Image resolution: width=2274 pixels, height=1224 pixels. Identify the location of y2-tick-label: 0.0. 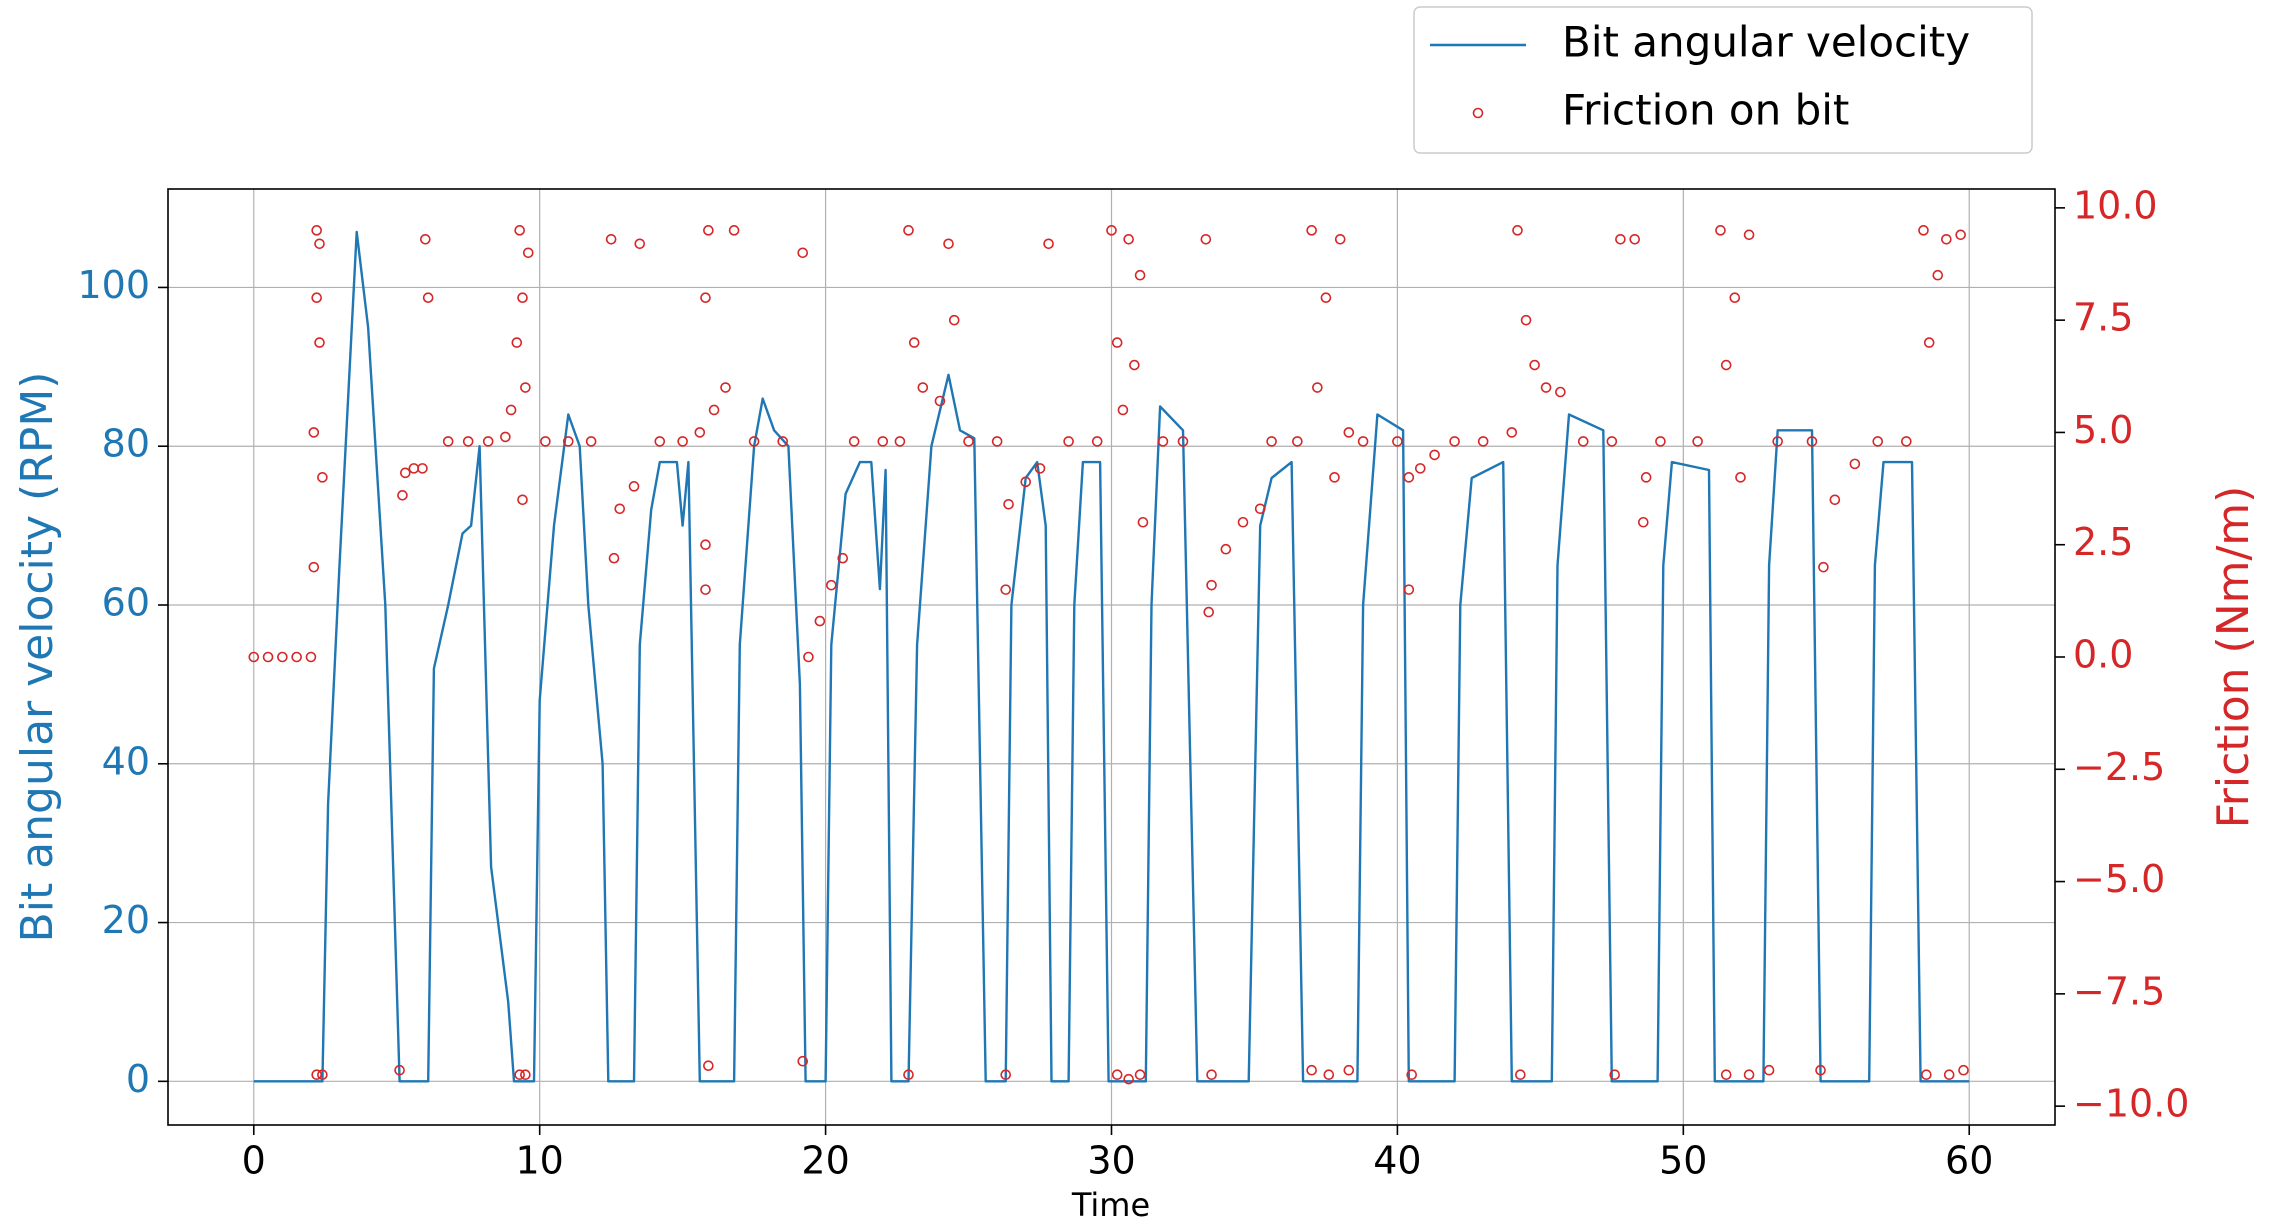
(2103, 655).